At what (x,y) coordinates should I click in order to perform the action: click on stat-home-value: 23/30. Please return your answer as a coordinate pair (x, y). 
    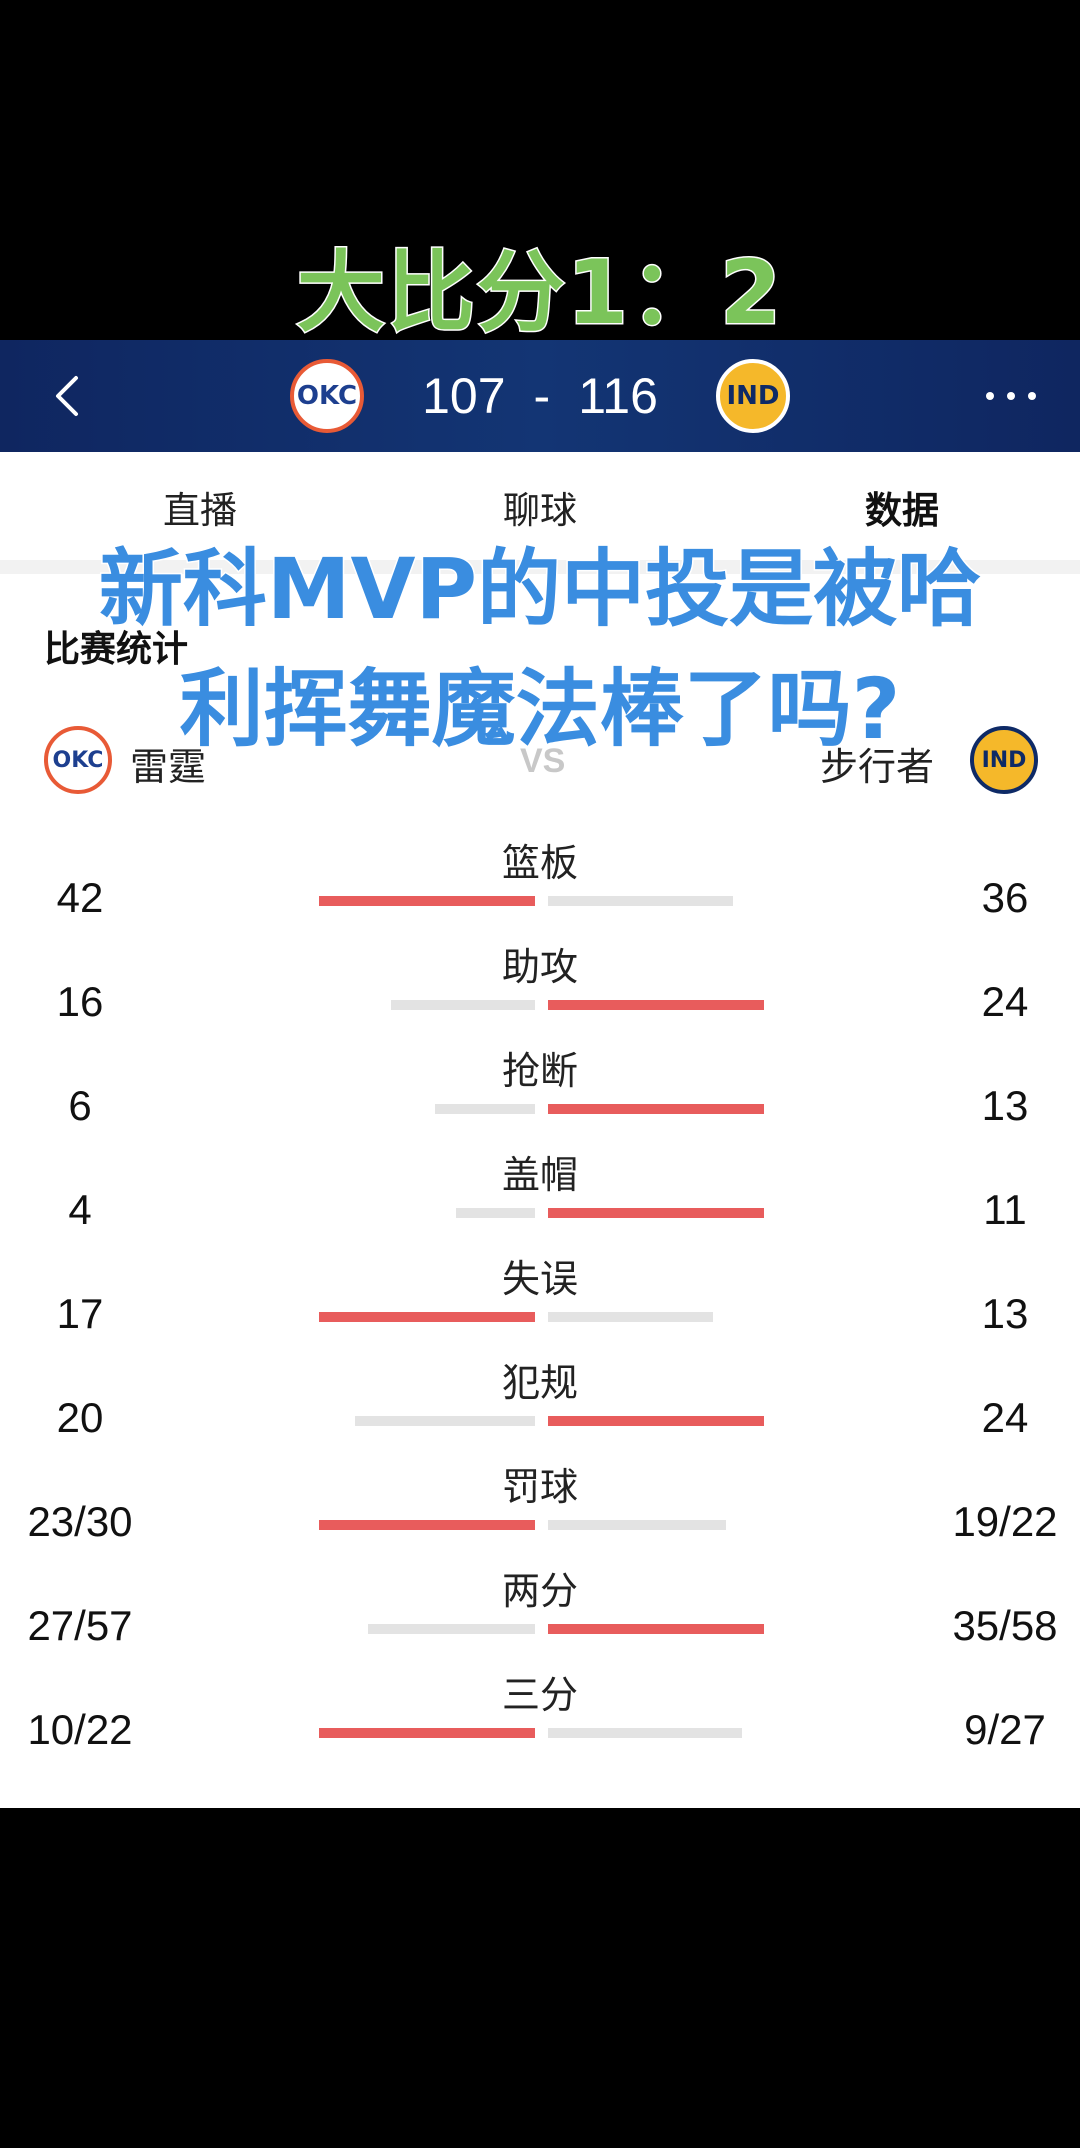
    Looking at the image, I should click on (80, 1521).